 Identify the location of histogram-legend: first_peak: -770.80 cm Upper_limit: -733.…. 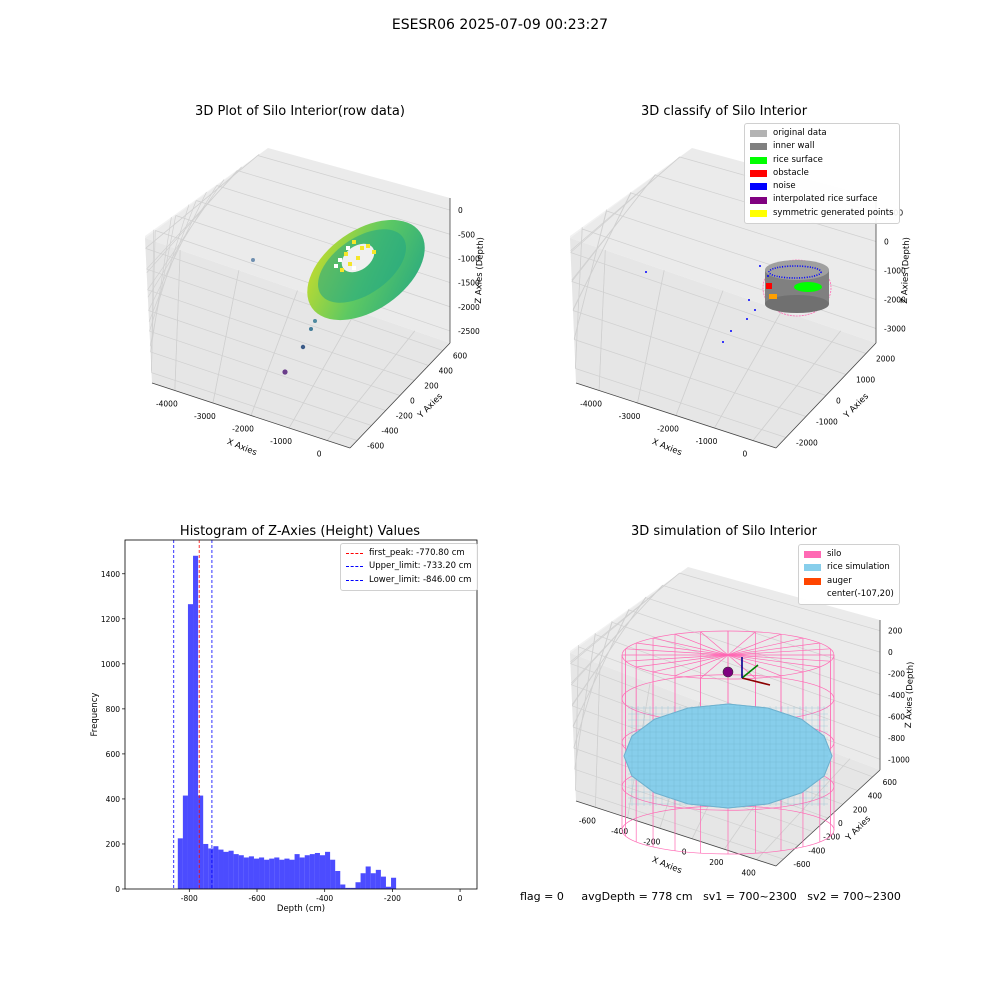
(409, 567).